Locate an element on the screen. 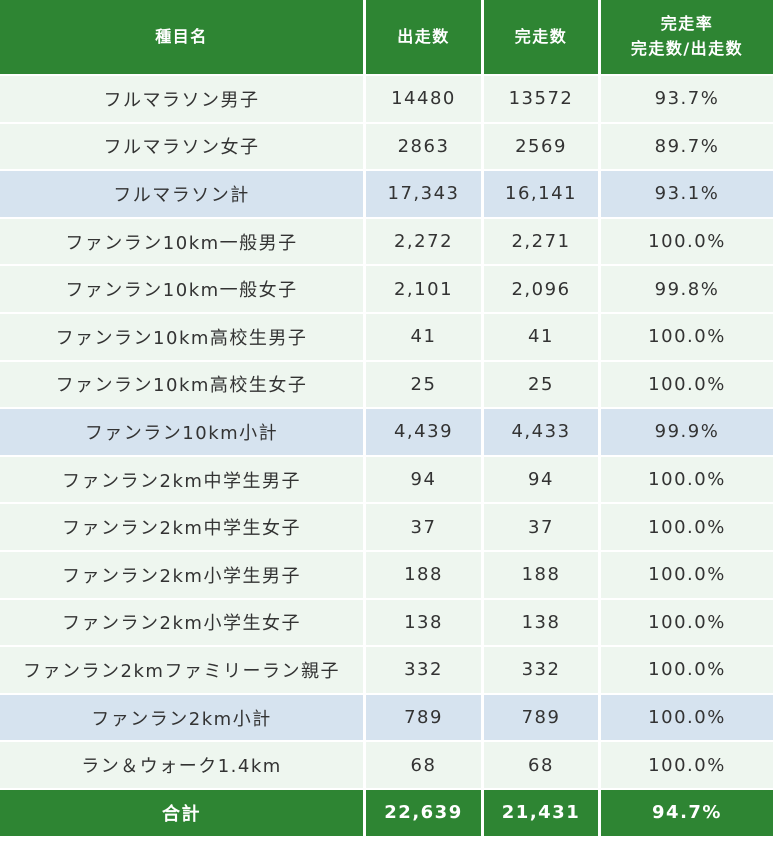 This screenshot has width=773, height=841. cell-category: ファンラン2km中学生女子 is located at coordinates (183, 528).